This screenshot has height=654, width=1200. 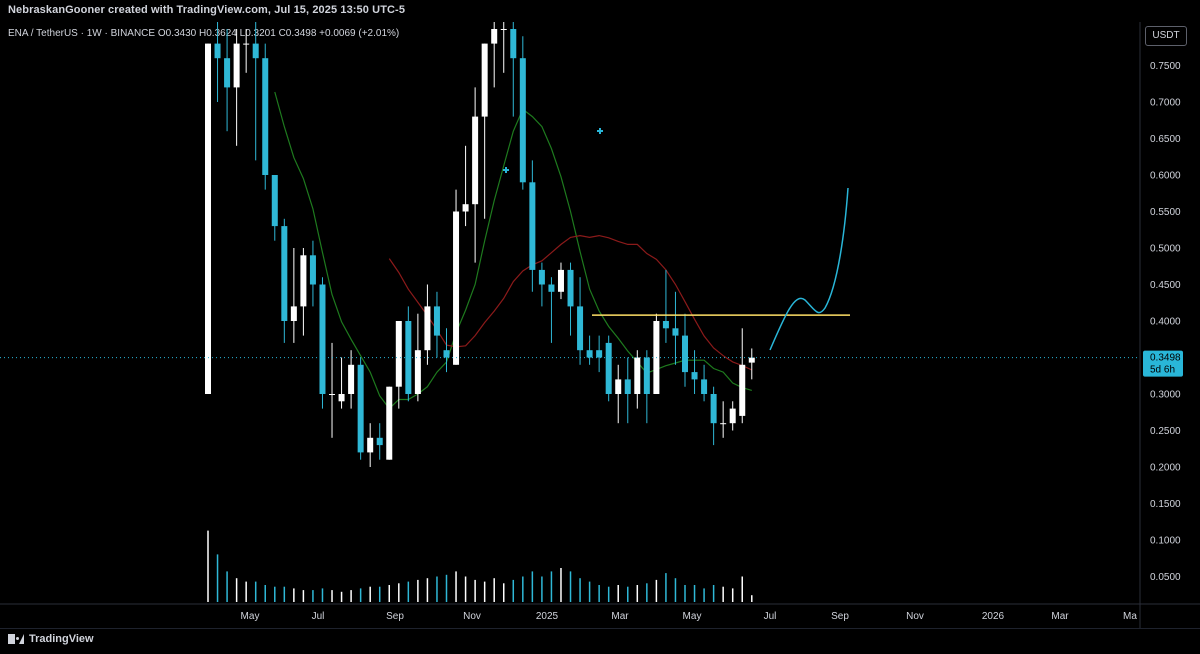 What do you see at coordinates (61, 639) in the screenshot?
I see `tradingview-logo-text: TradingView` at bounding box center [61, 639].